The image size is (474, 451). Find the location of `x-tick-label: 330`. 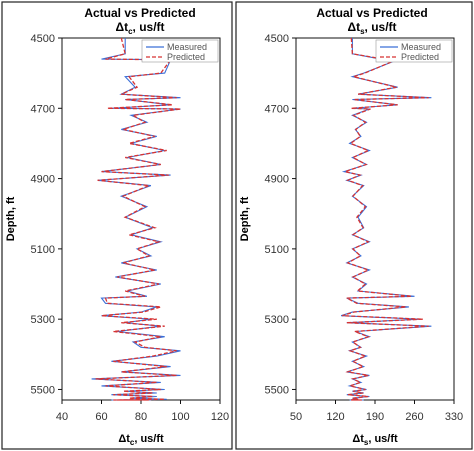

x-tick-label: 330 is located at coordinates (454, 417).